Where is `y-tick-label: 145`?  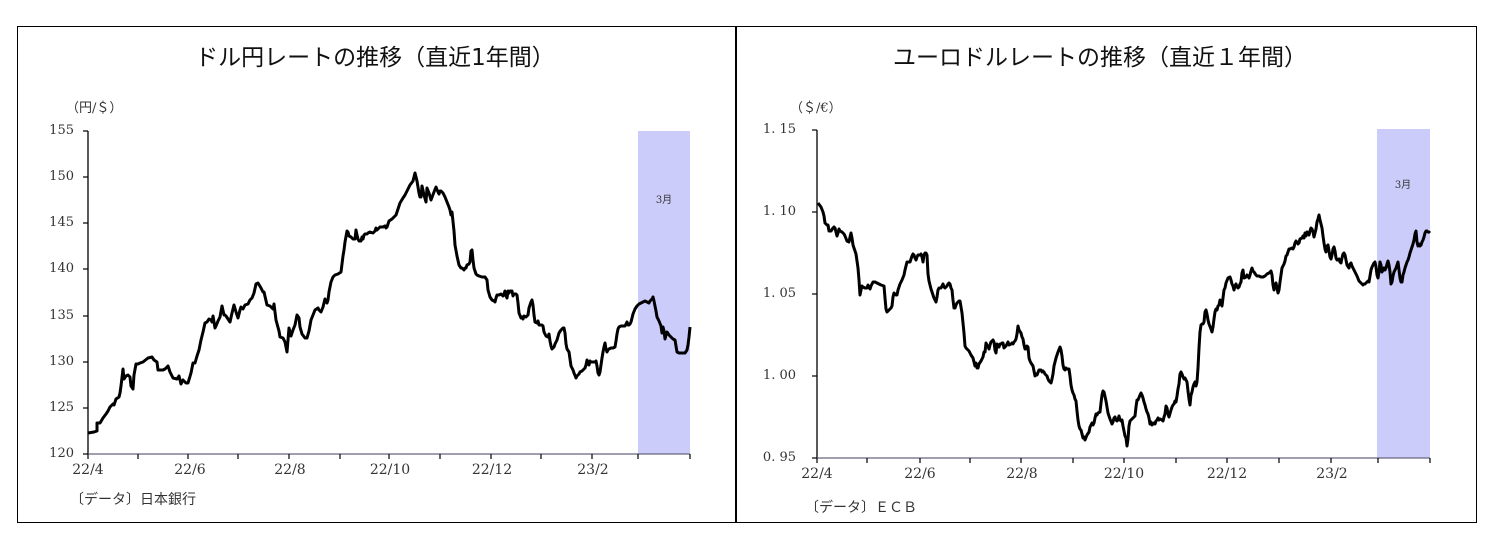 y-tick-label: 145 is located at coordinates (61, 222).